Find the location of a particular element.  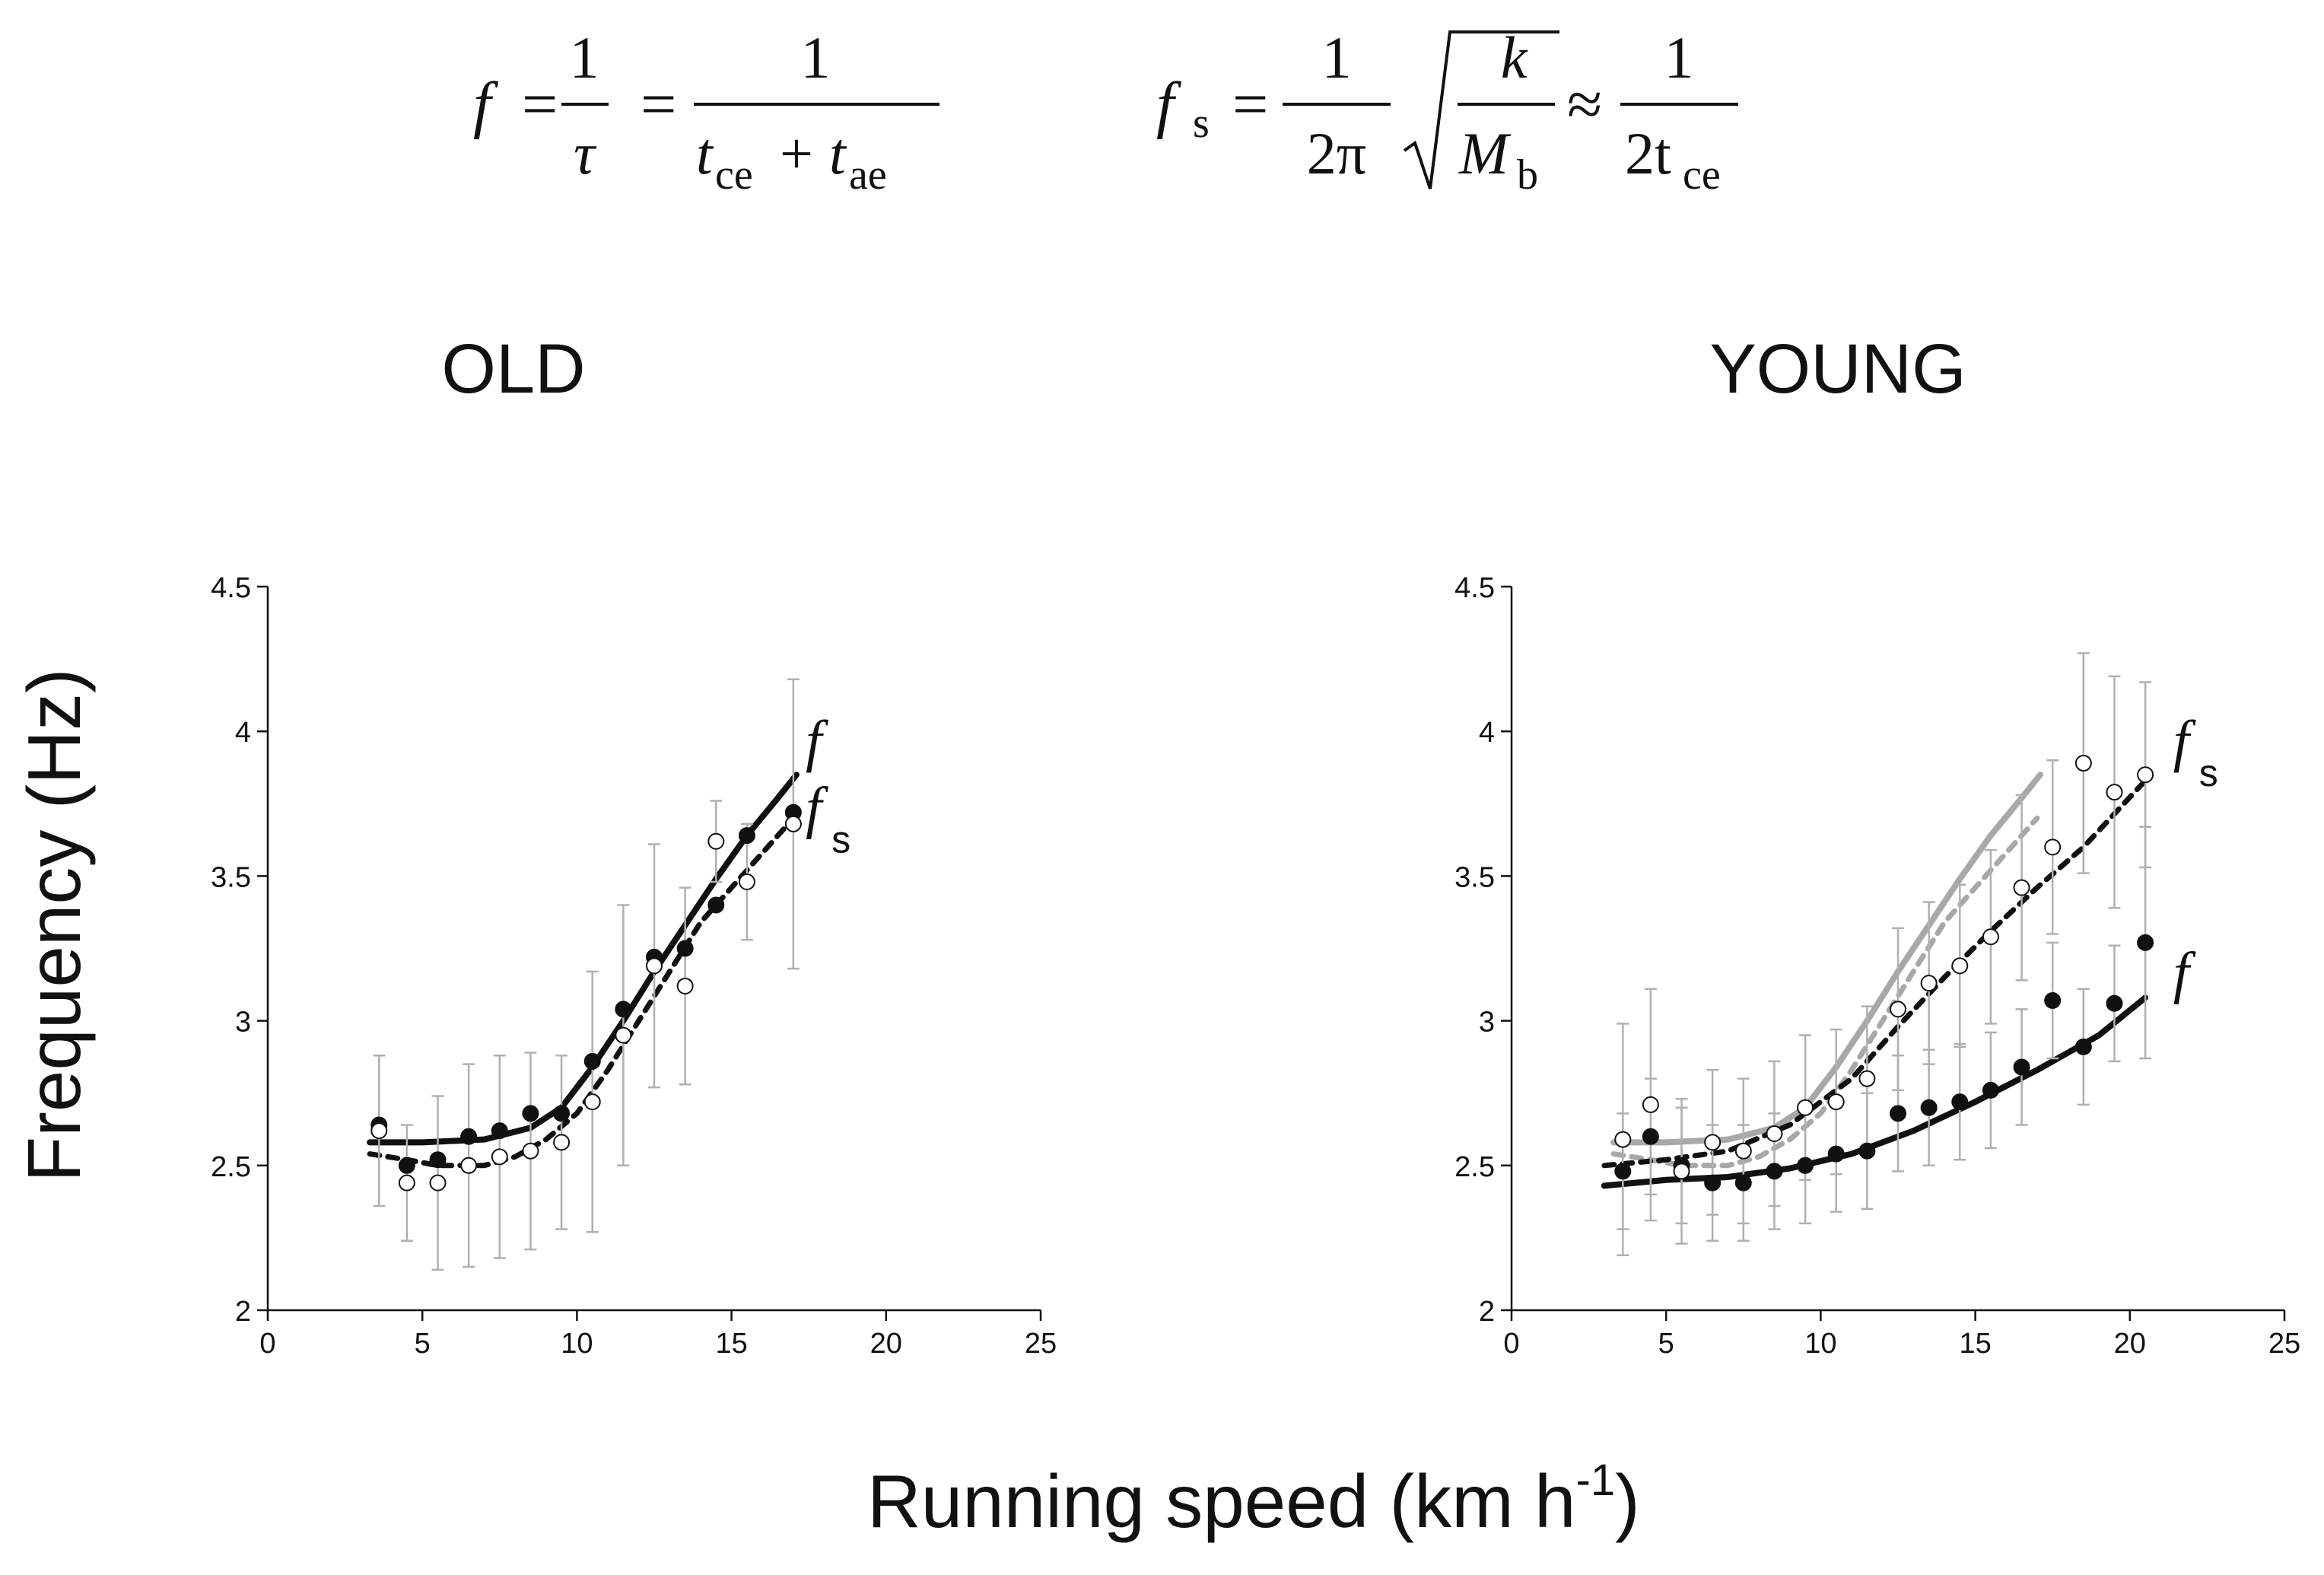

eq2-den1: 2π is located at coordinates (1337, 153).